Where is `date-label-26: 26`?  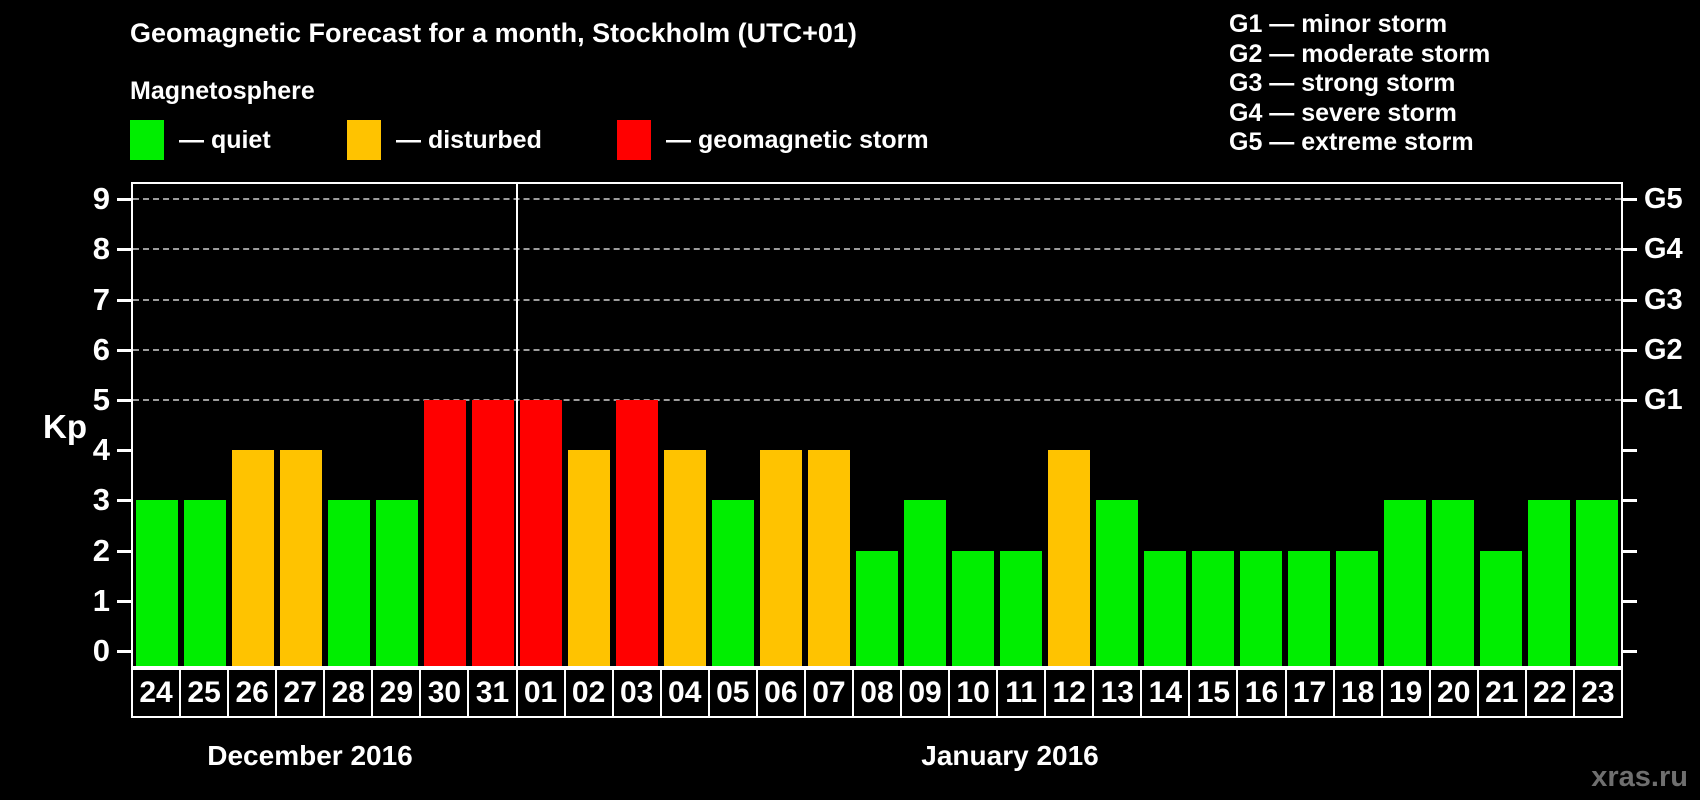
date-label-26: 26 is located at coordinates (252, 693).